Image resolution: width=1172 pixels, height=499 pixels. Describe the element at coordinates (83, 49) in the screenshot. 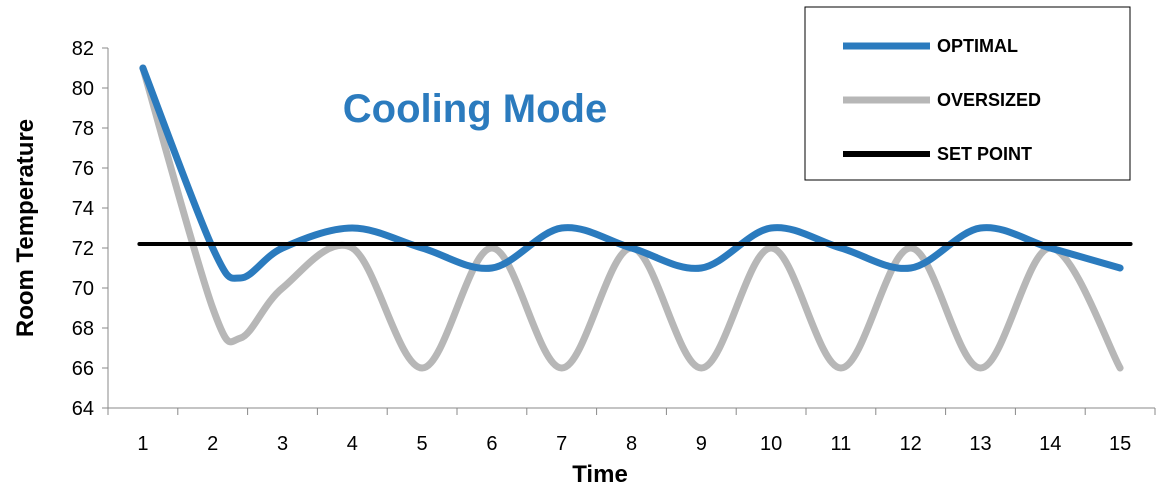

I see `y-tick-label: 82` at that location.